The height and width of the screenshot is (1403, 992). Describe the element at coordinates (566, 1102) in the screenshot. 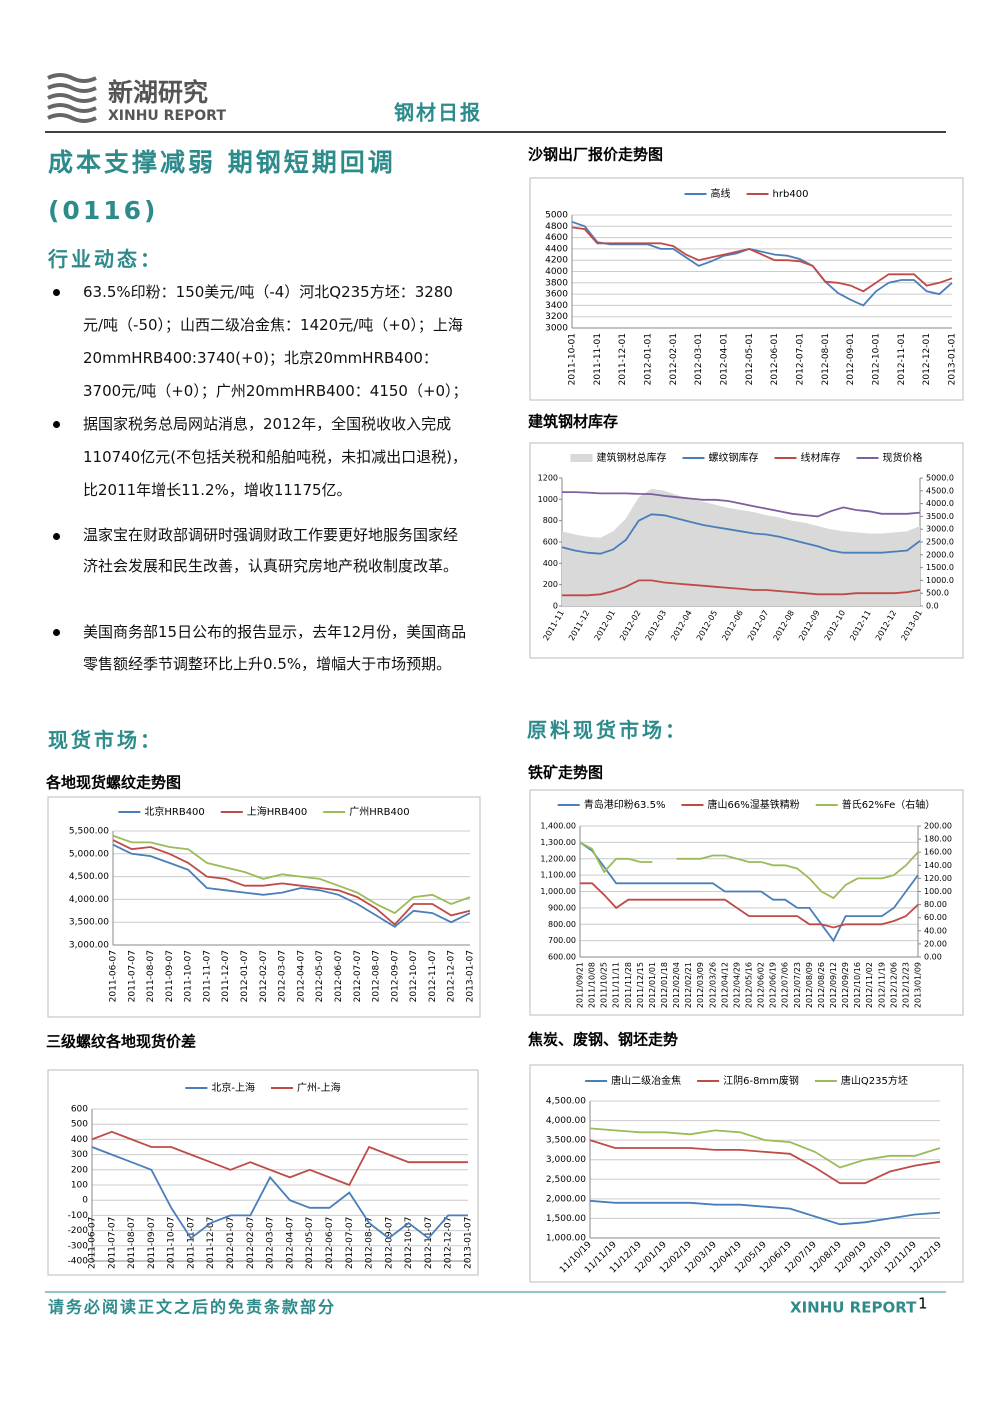

I see `y-tick-label: 4,500.00` at that location.